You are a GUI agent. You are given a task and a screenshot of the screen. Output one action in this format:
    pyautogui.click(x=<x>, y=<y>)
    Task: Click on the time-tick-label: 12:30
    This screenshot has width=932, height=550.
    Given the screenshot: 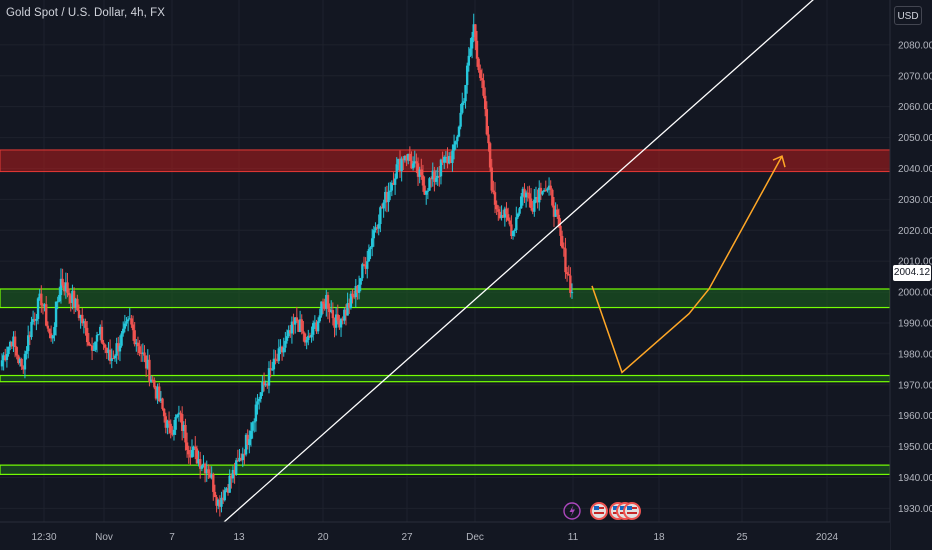 What is the action you would take?
    pyautogui.click(x=43, y=537)
    